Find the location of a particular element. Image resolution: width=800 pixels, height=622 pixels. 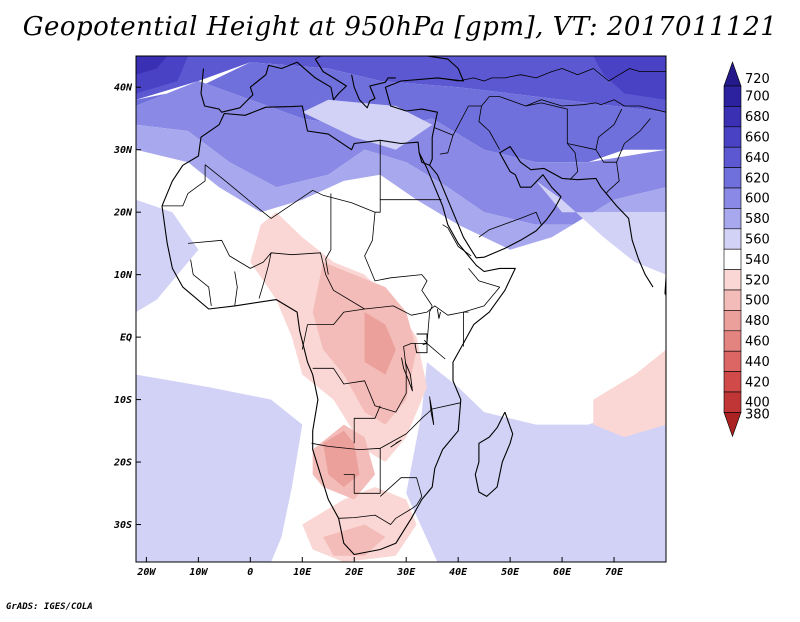

colorbar-label: 560 is located at coordinates (757, 240).